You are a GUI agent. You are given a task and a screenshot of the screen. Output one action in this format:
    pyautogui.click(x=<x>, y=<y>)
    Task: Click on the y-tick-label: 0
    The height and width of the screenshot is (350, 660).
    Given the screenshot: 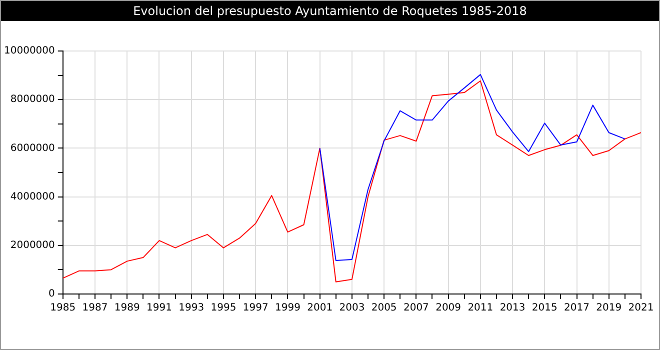 What is the action you would take?
    pyautogui.click(x=51, y=294)
    